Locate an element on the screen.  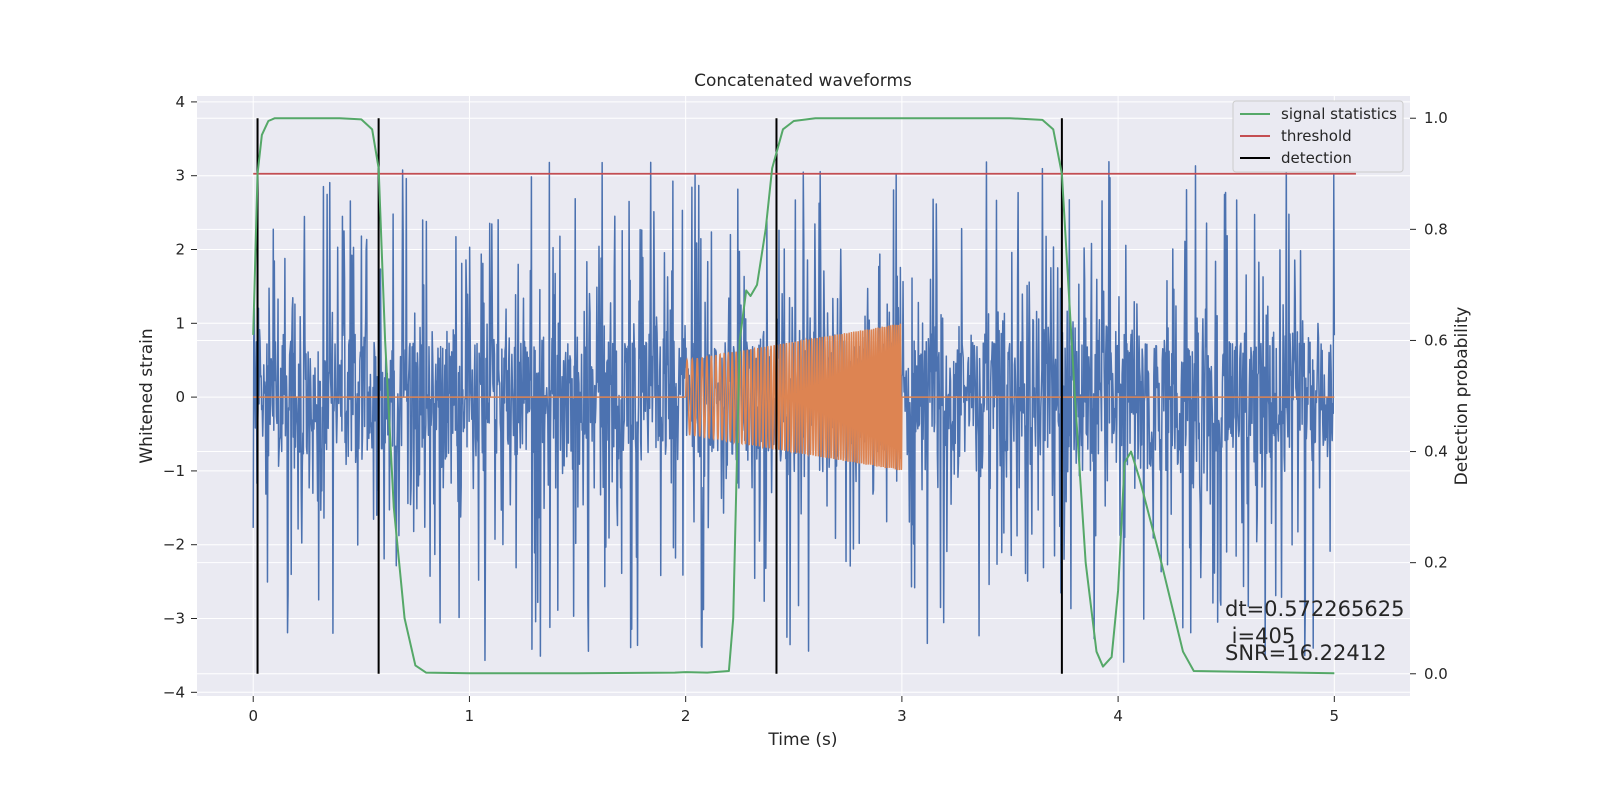
x-tick-label: 1 is located at coordinates (470, 716).